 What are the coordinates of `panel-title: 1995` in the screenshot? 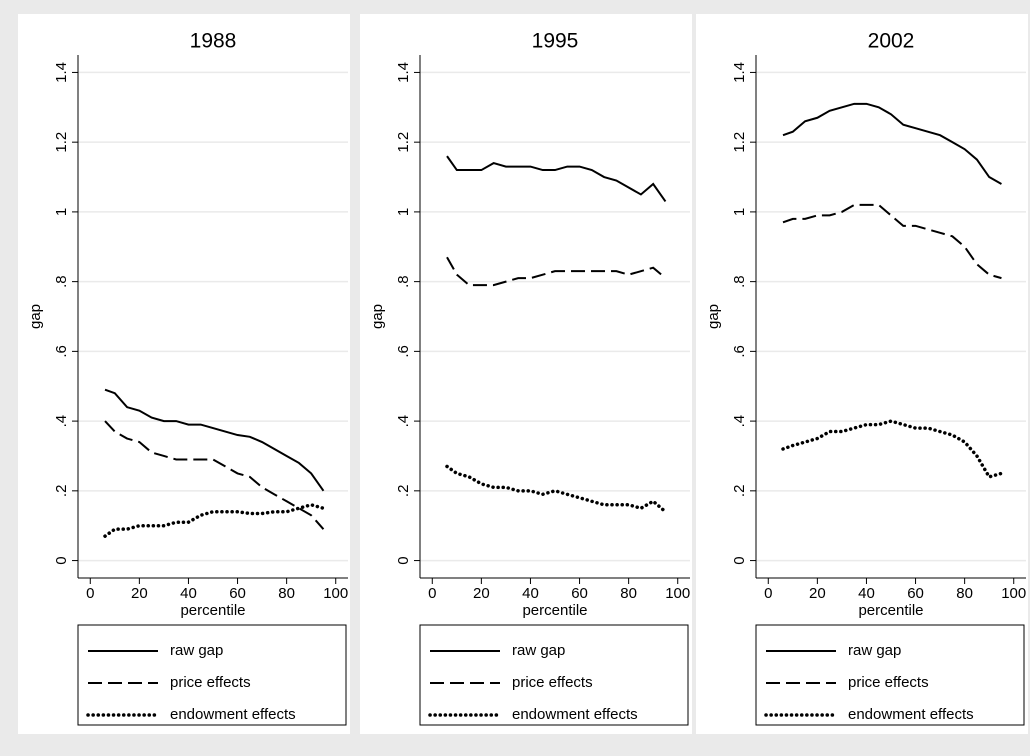 It's located at (555, 41).